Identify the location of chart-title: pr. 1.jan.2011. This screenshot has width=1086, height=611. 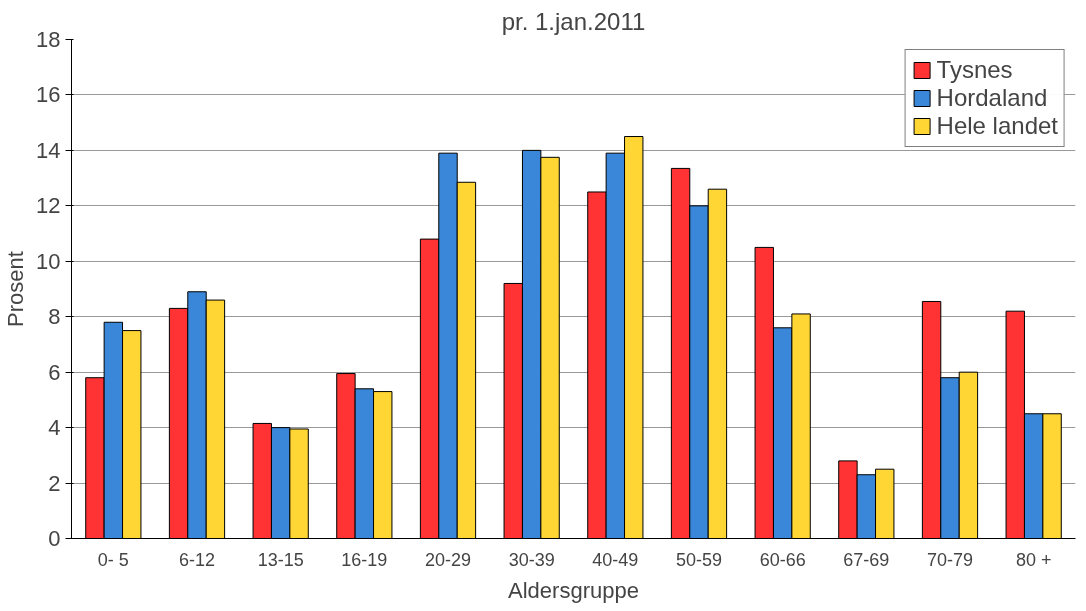
(573, 21).